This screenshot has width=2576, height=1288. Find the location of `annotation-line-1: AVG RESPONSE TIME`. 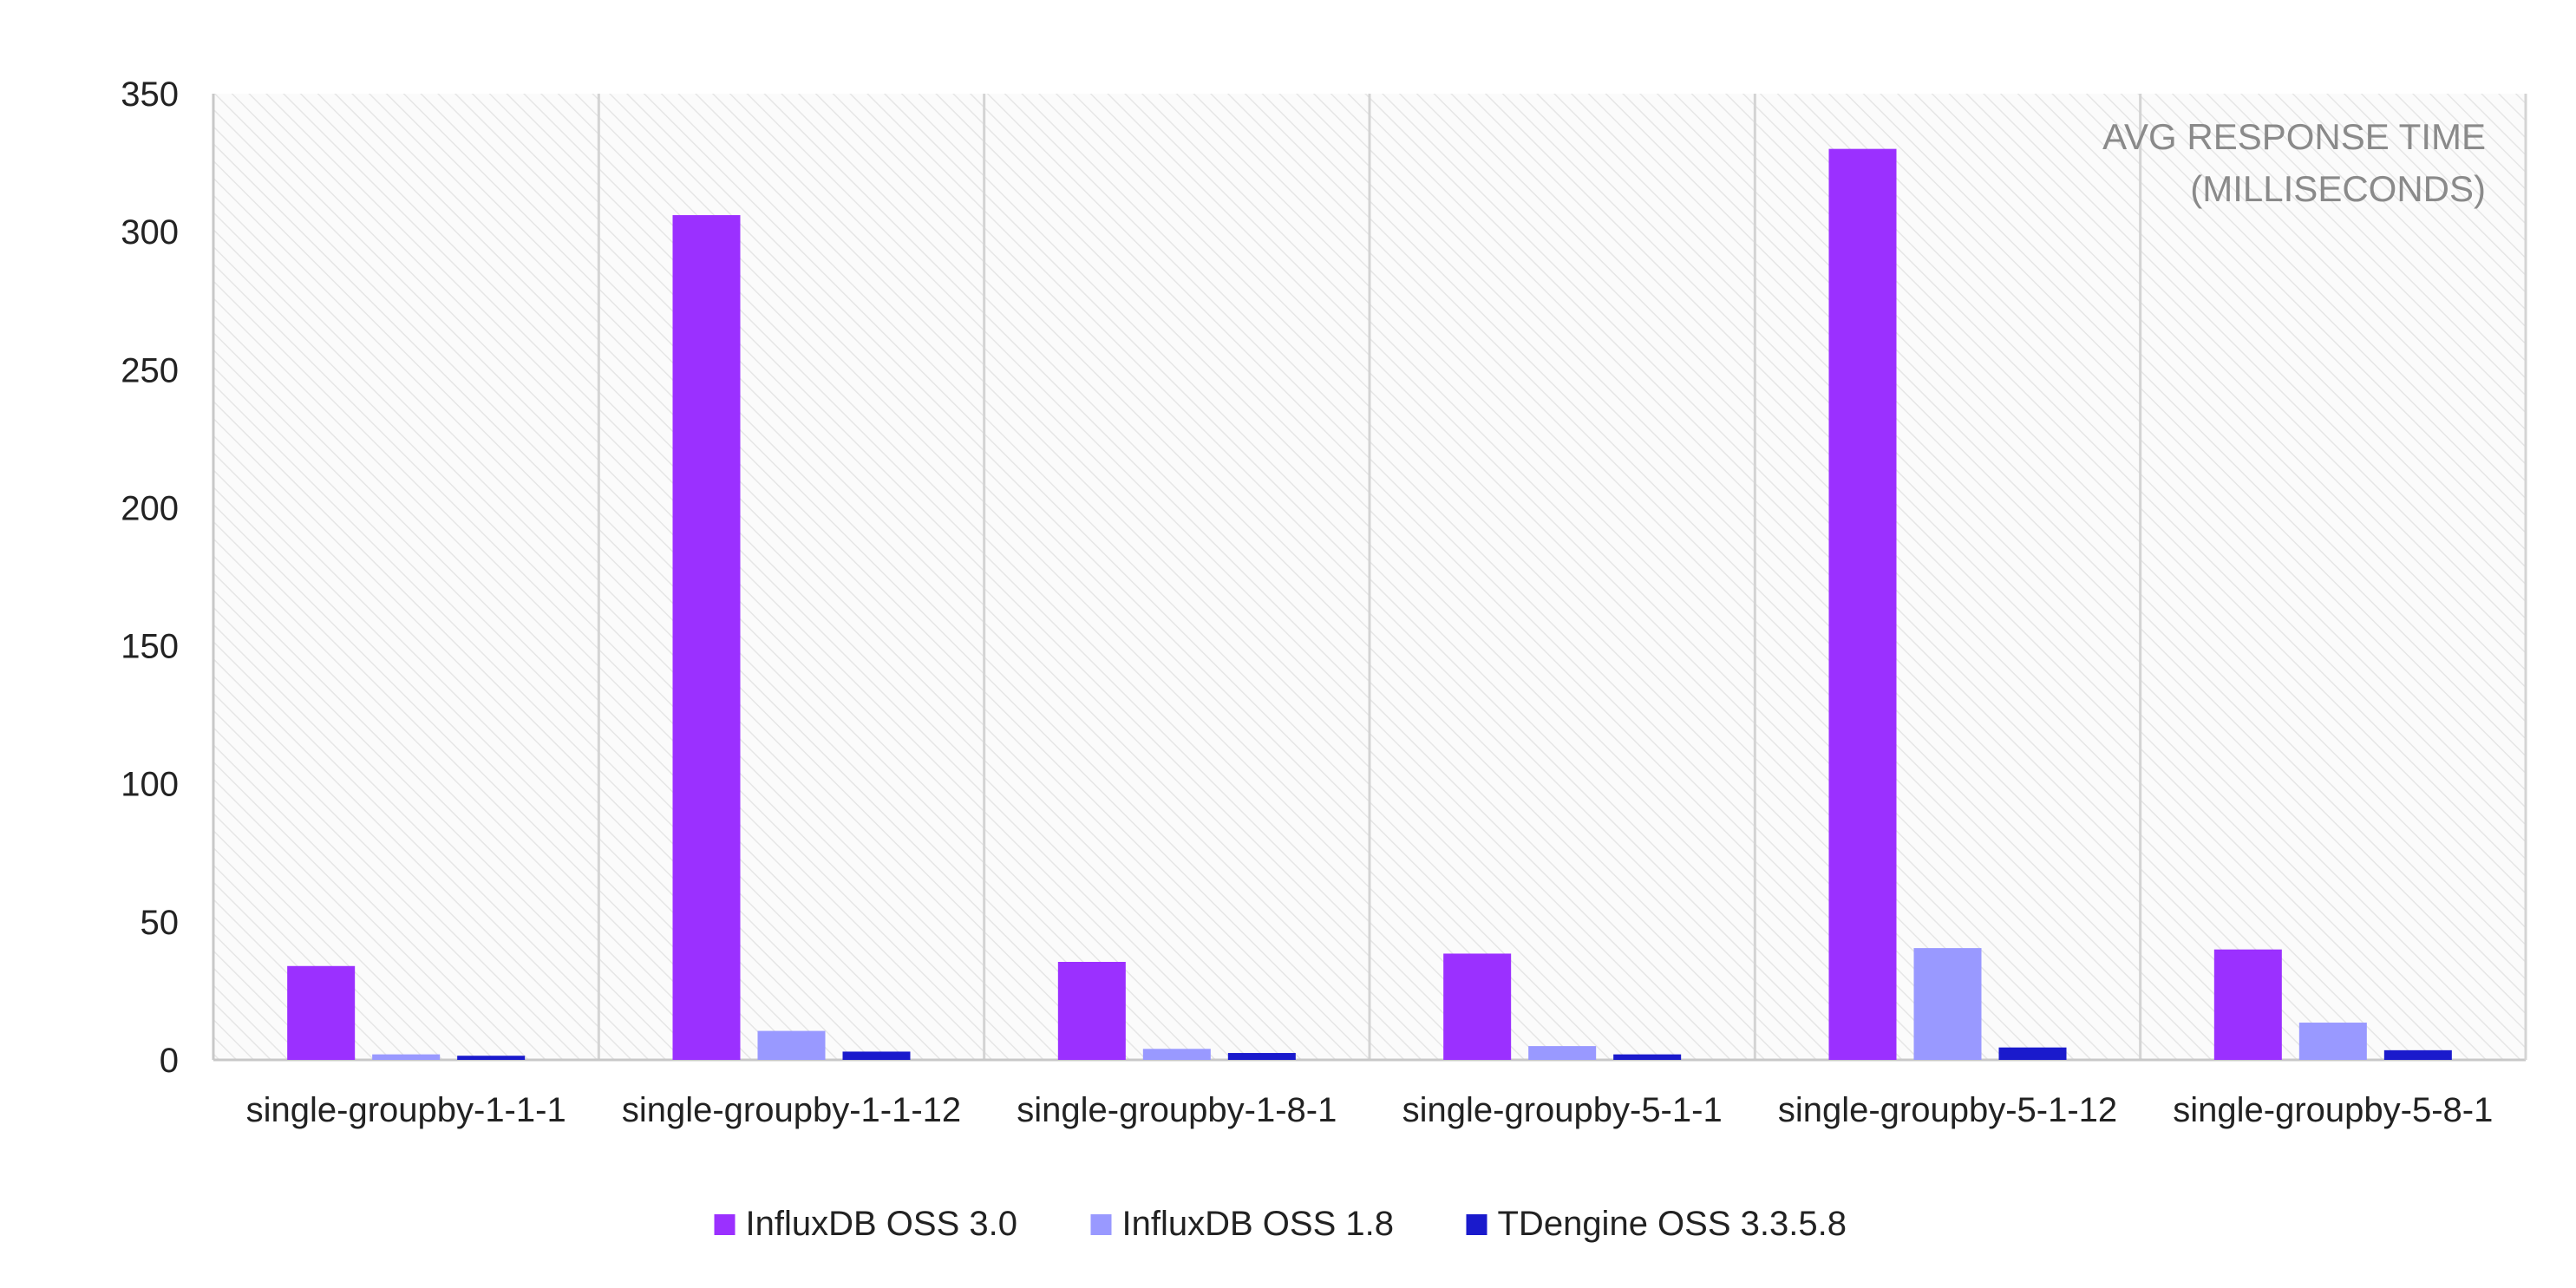

annotation-line-1: AVG RESPONSE TIME is located at coordinates (2294, 136).